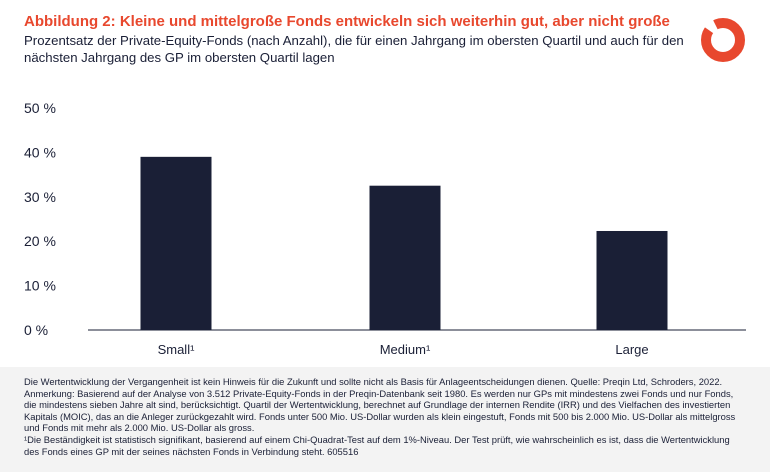 The image size is (770, 472). What do you see at coordinates (40, 152) in the screenshot?
I see `y-tick-label: 40 %` at bounding box center [40, 152].